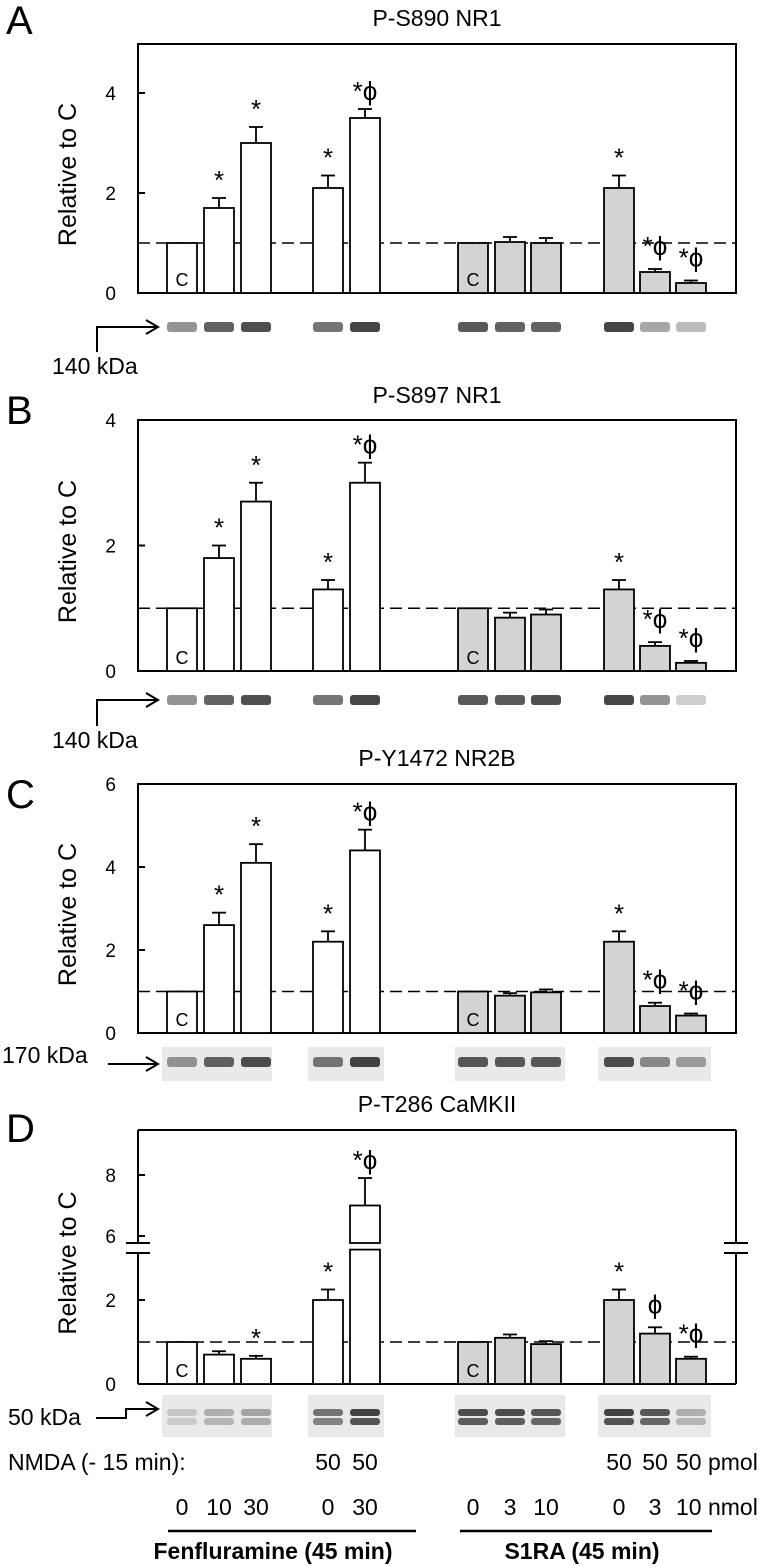  Describe the element at coordinates (655, 1304) in the screenshot. I see `significance-mark: ϕ` at that location.